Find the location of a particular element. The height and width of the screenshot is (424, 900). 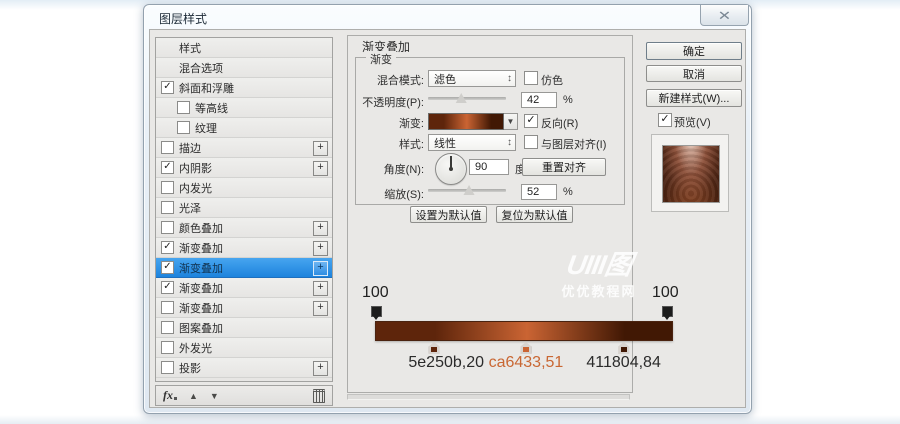

opacity-slider is located at coordinates (467, 98).